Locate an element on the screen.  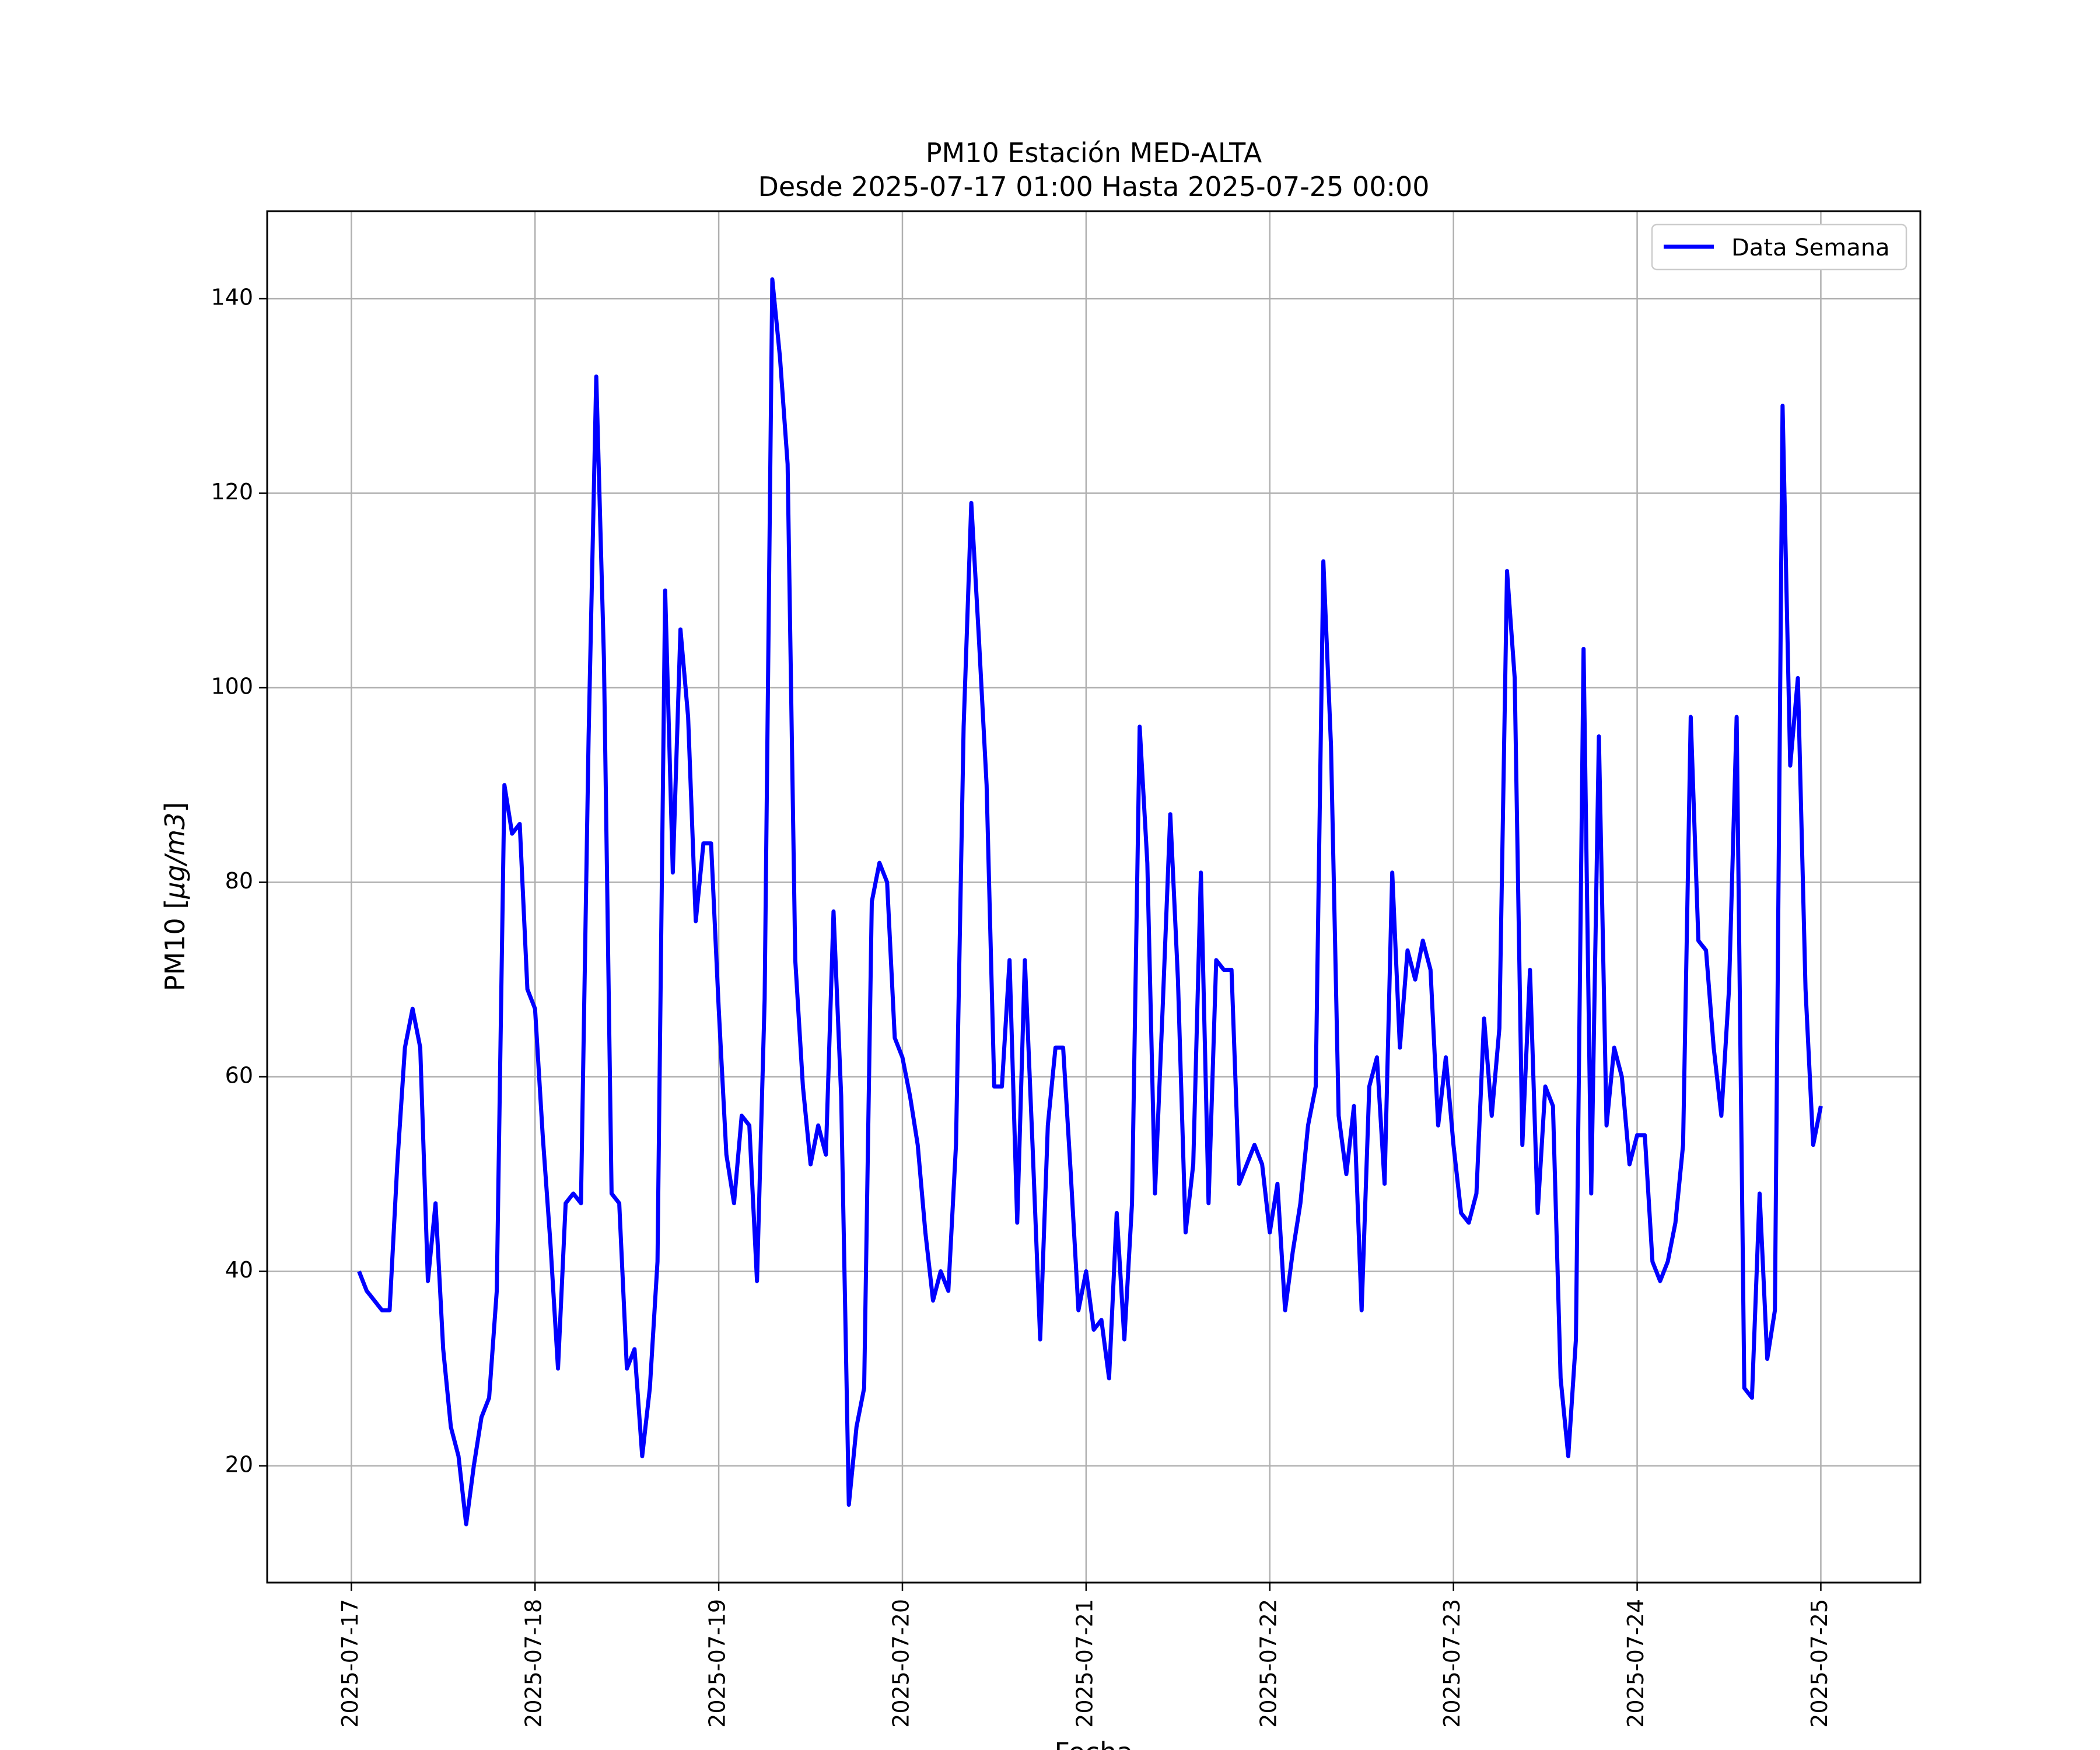
x-axis-label: Fecha is located at coordinates (1094, 1743).